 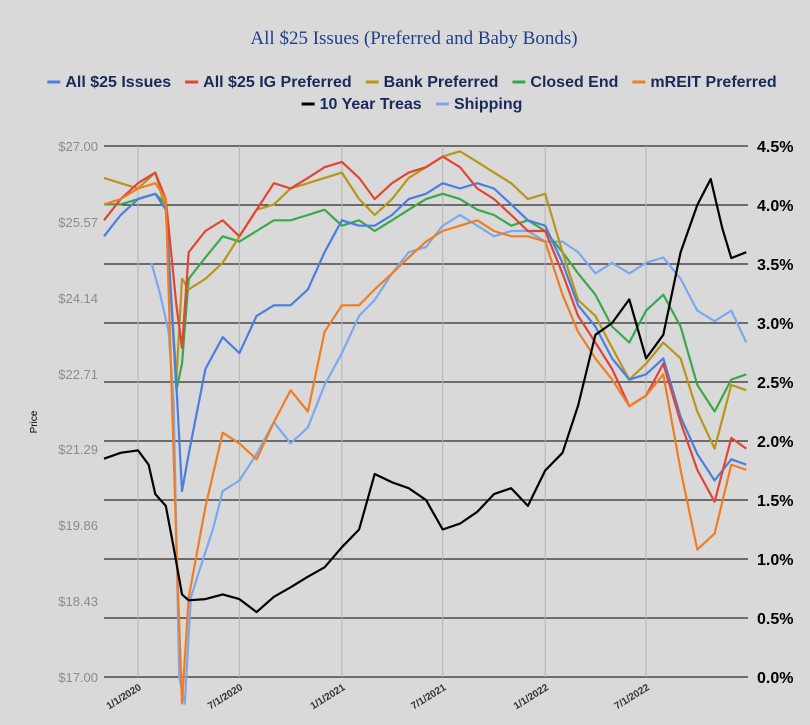 I want to click on y2-tick-label: 4.5%, so click(x=775, y=147).